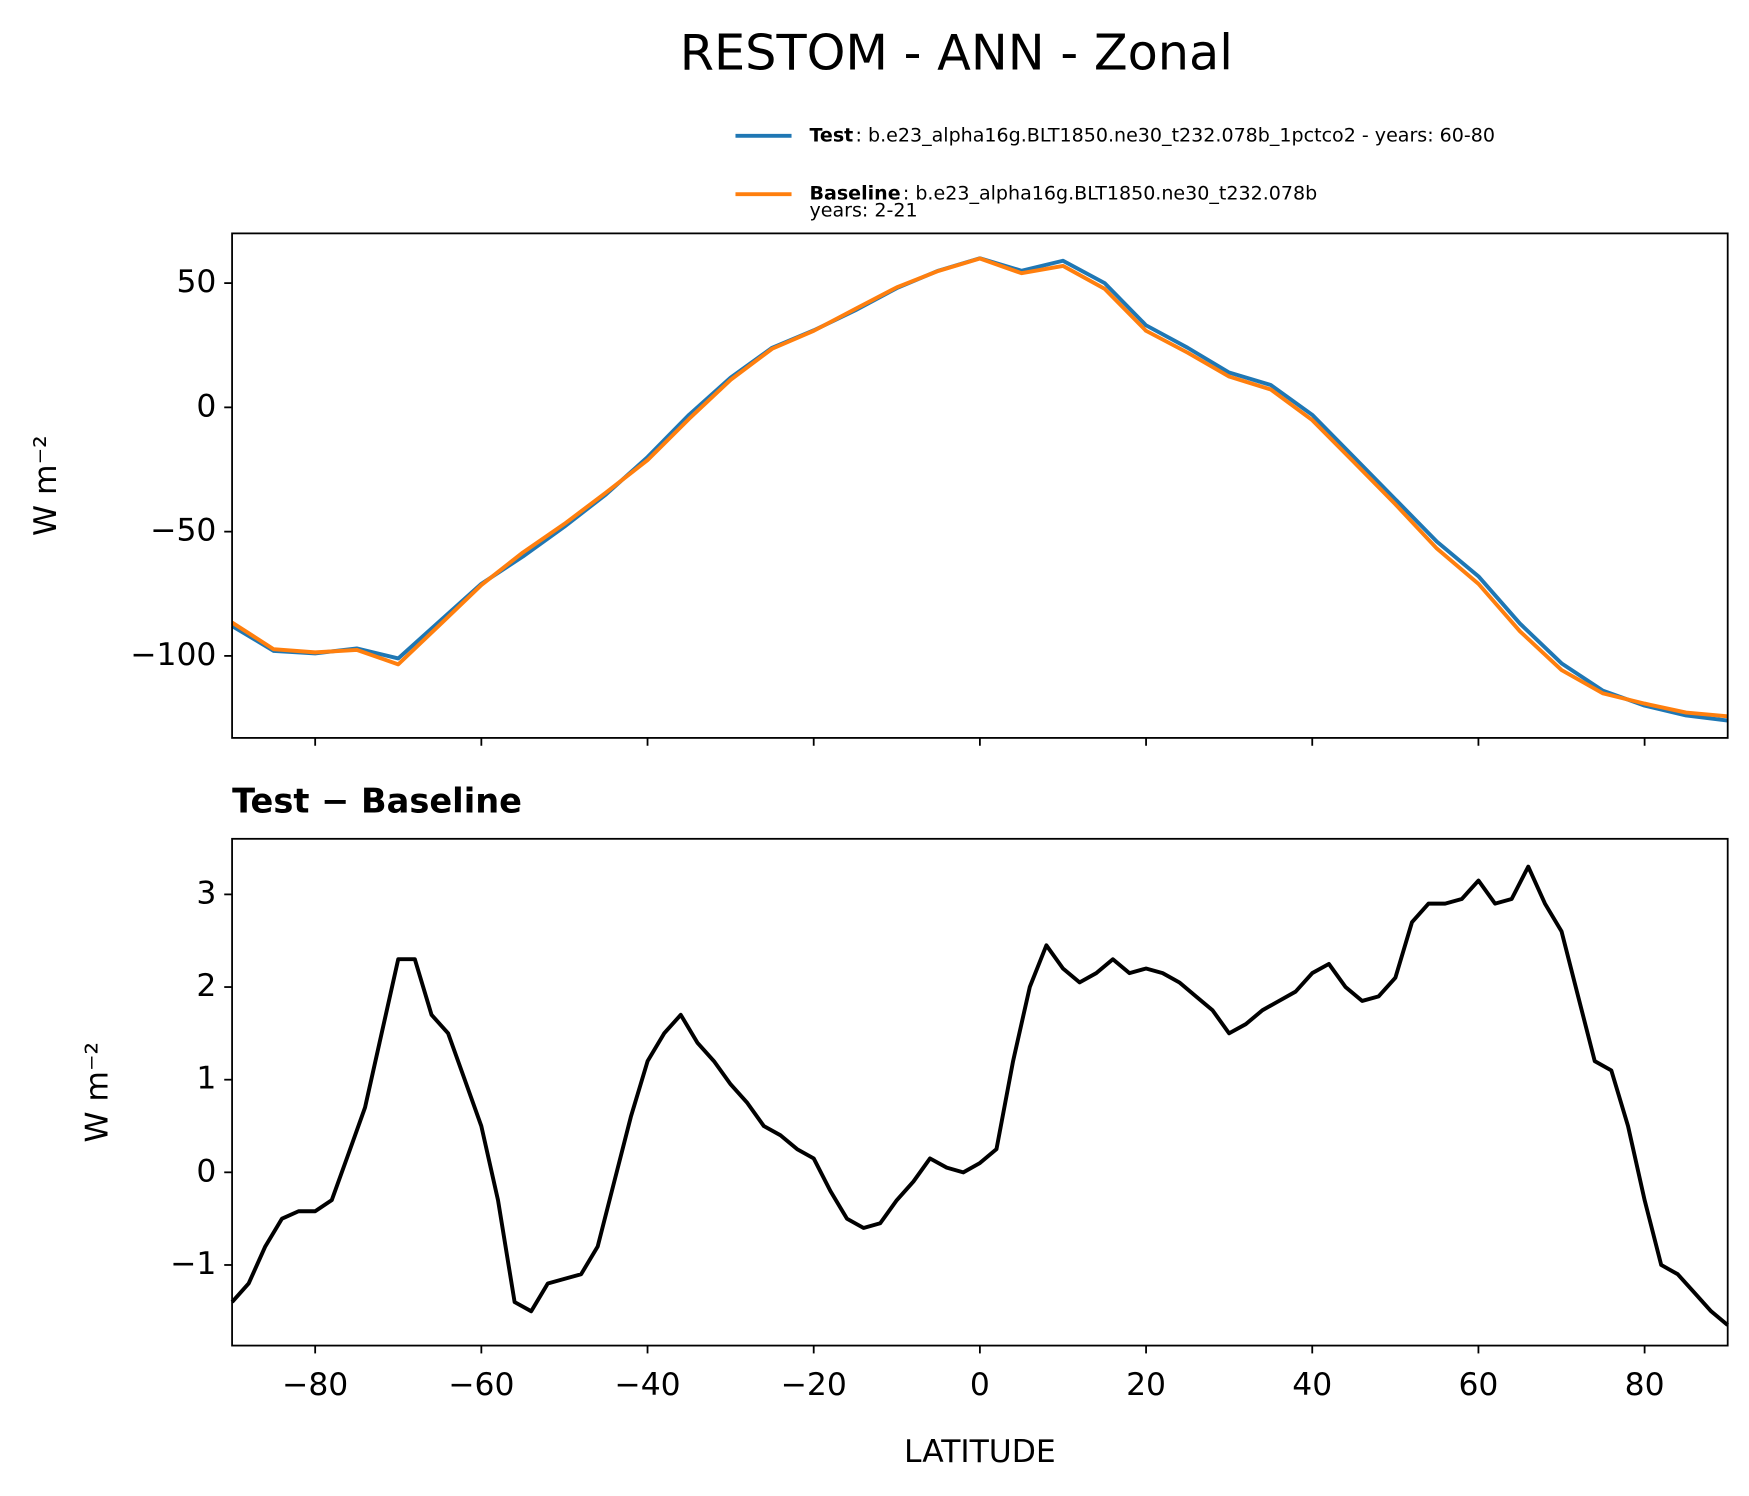 The image size is (1749, 1496). Describe the element at coordinates (183, 531) in the screenshot. I see `y-tick-label: −50` at that location.